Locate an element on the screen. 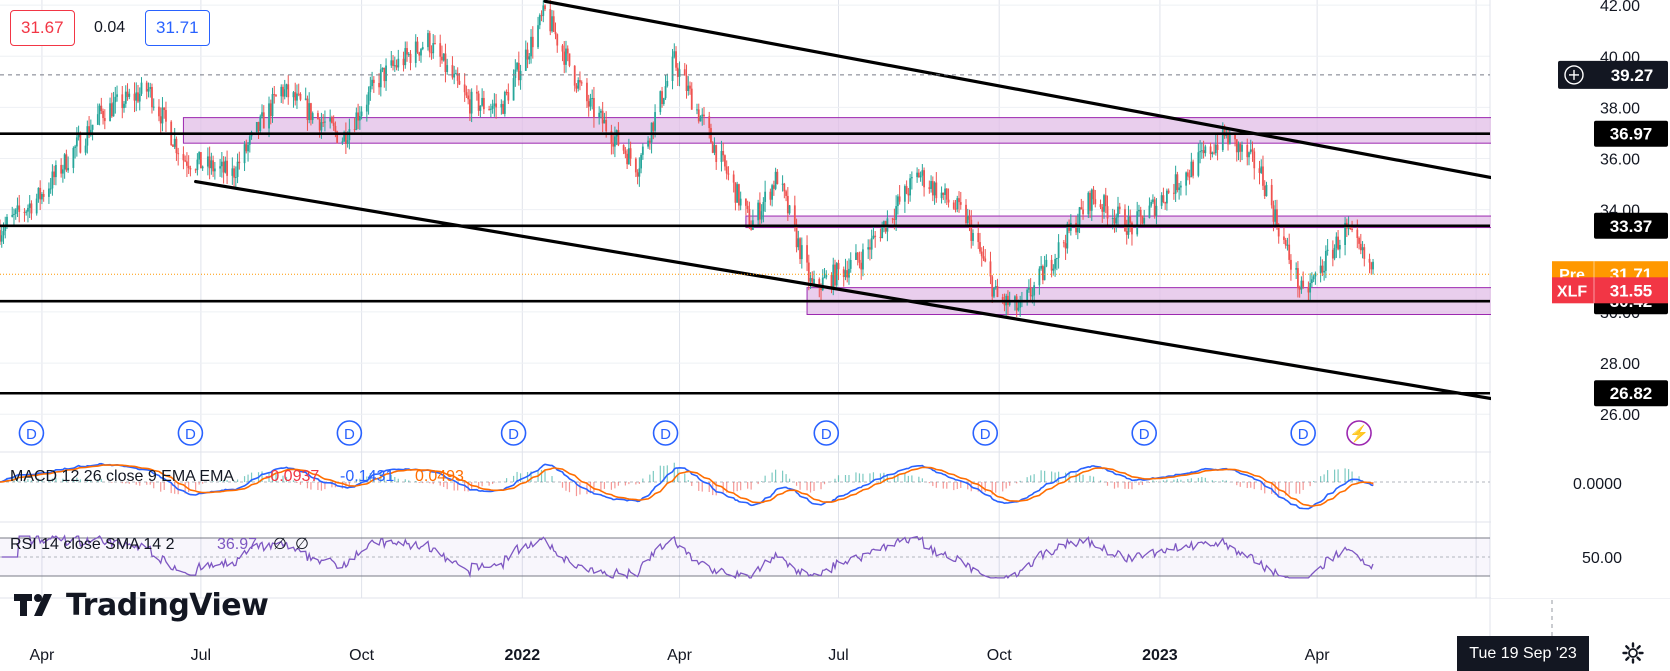 Image resolution: width=1670 pixels, height=671 pixels. ask-price-box: 31.71 is located at coordinates (177, 28).